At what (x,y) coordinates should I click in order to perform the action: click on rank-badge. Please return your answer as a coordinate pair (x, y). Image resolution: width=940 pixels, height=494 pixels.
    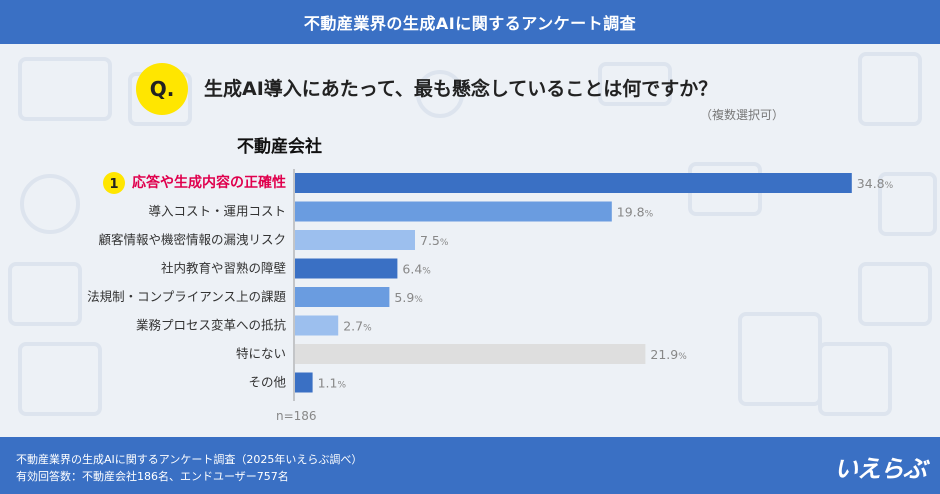
    Looking at the image, I should click on (114, 183).